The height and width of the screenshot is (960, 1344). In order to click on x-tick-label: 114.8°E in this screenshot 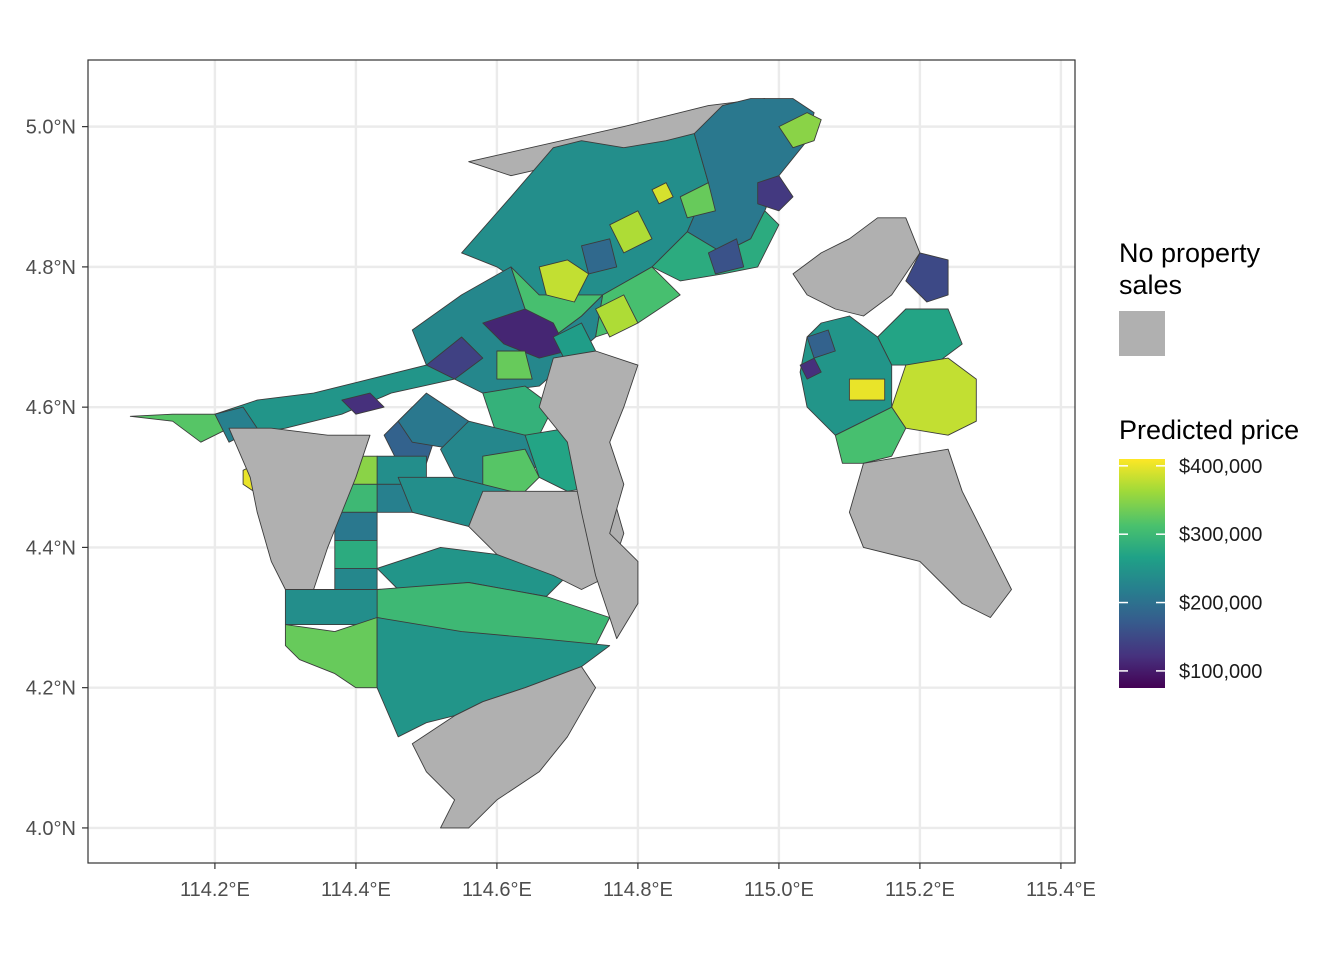, I will do `click(638, 890)`.